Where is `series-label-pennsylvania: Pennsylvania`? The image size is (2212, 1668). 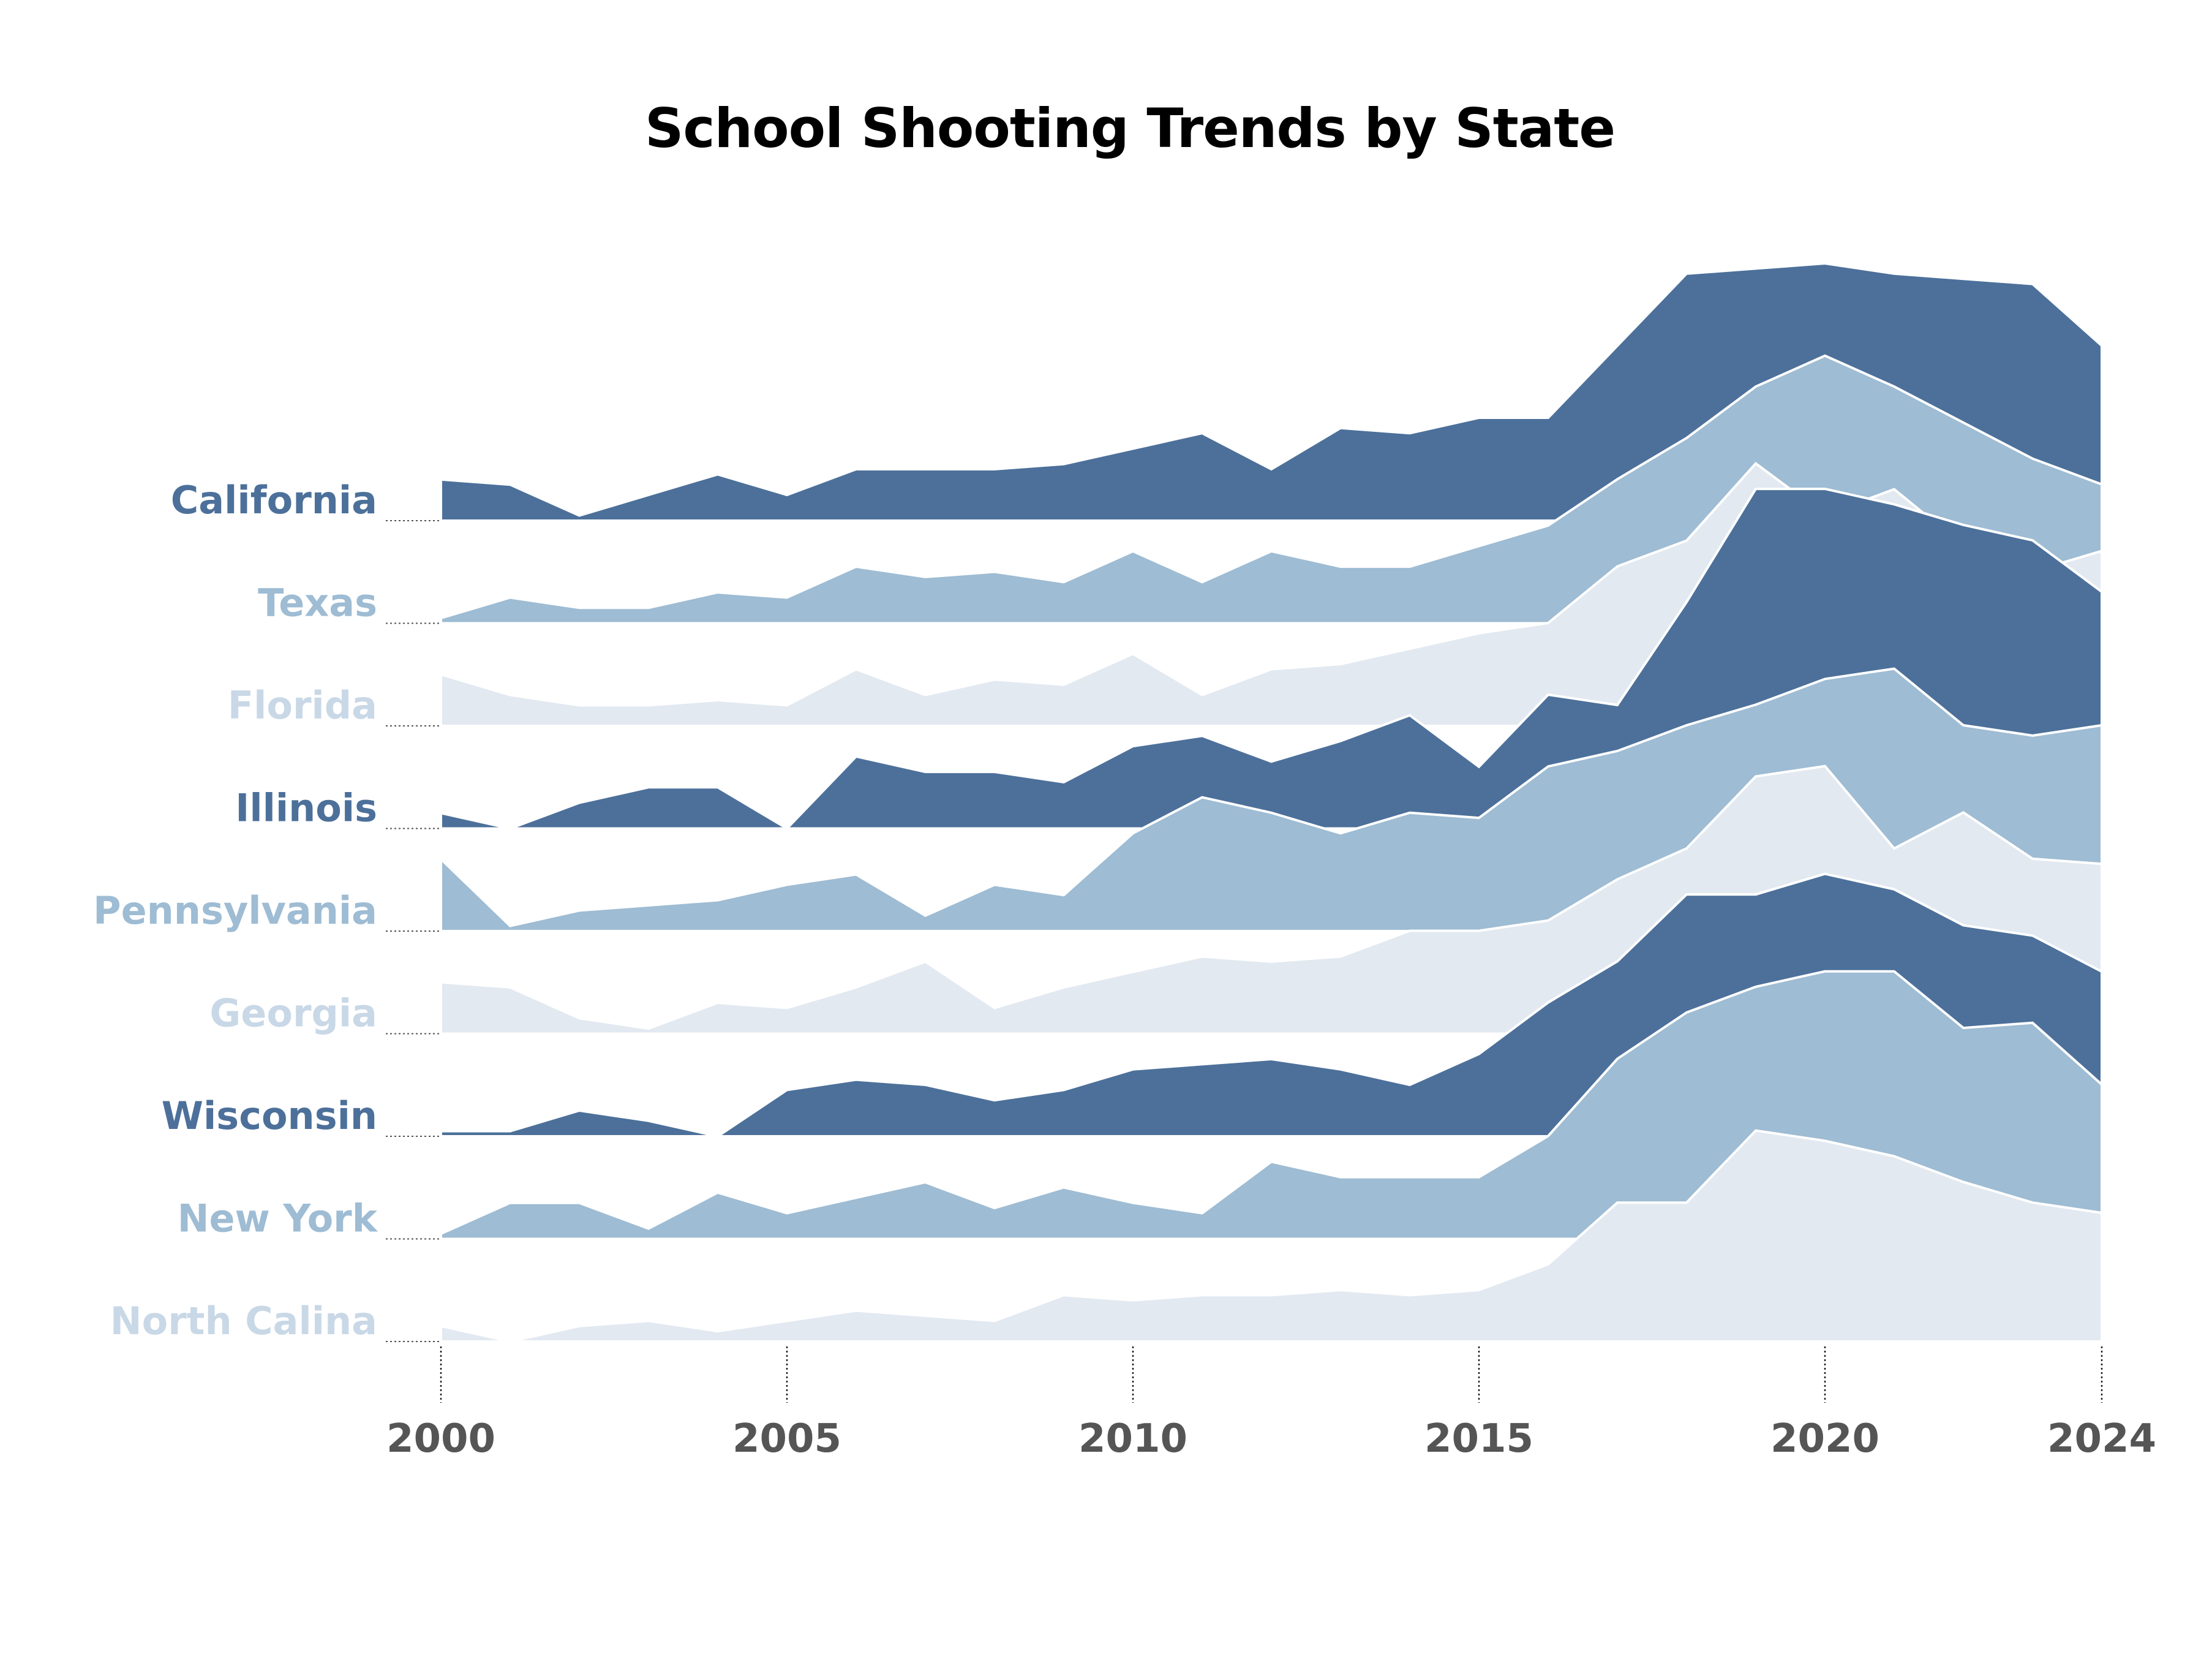 series-label-pennsylvania: Pennsylvania is located at coordinates (235, 910).